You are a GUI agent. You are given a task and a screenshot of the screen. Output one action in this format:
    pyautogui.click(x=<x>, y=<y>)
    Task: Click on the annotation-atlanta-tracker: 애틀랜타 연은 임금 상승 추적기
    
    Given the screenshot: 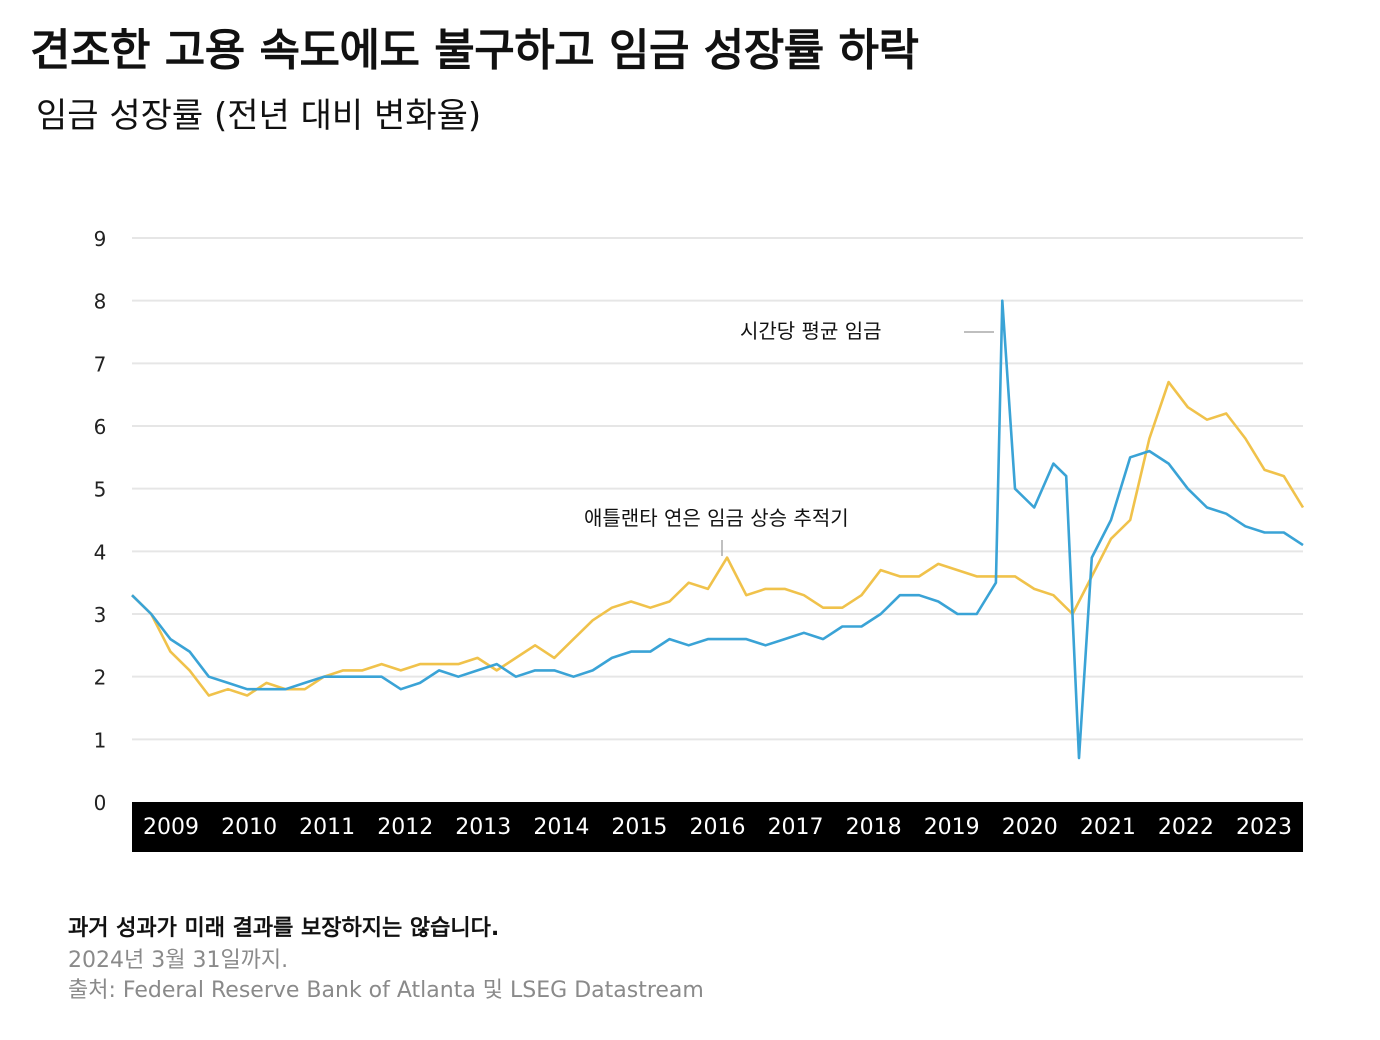 What is the action you would take?
    pyautogui.click(x=716, y=518)
    